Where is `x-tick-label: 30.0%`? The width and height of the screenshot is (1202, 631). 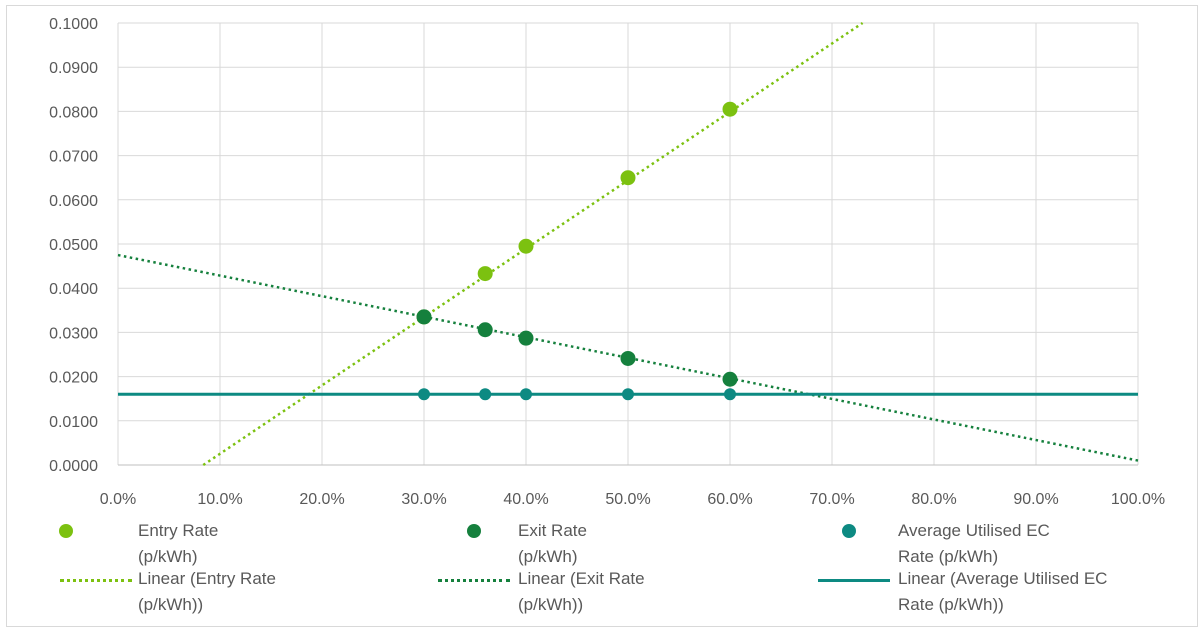 x-tick-label: 30.0% is located at coordinates (423, 499).